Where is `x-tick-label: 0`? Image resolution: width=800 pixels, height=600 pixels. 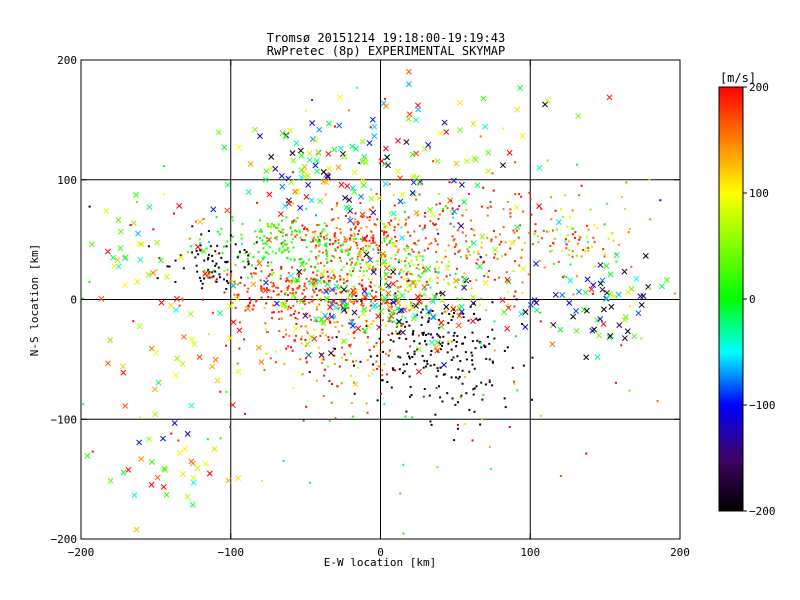
x-tick-label: 0 is located at coordinates (380, 552).